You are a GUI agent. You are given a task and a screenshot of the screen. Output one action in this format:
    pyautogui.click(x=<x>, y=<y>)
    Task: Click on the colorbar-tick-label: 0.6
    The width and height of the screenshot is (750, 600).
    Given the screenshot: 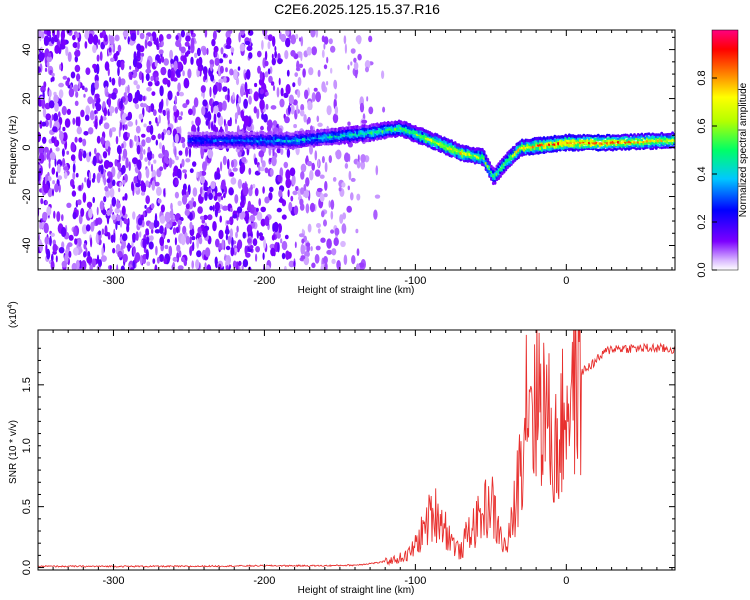 What is the action you would take?
    pyautogui.click(x=702, y=125)
    